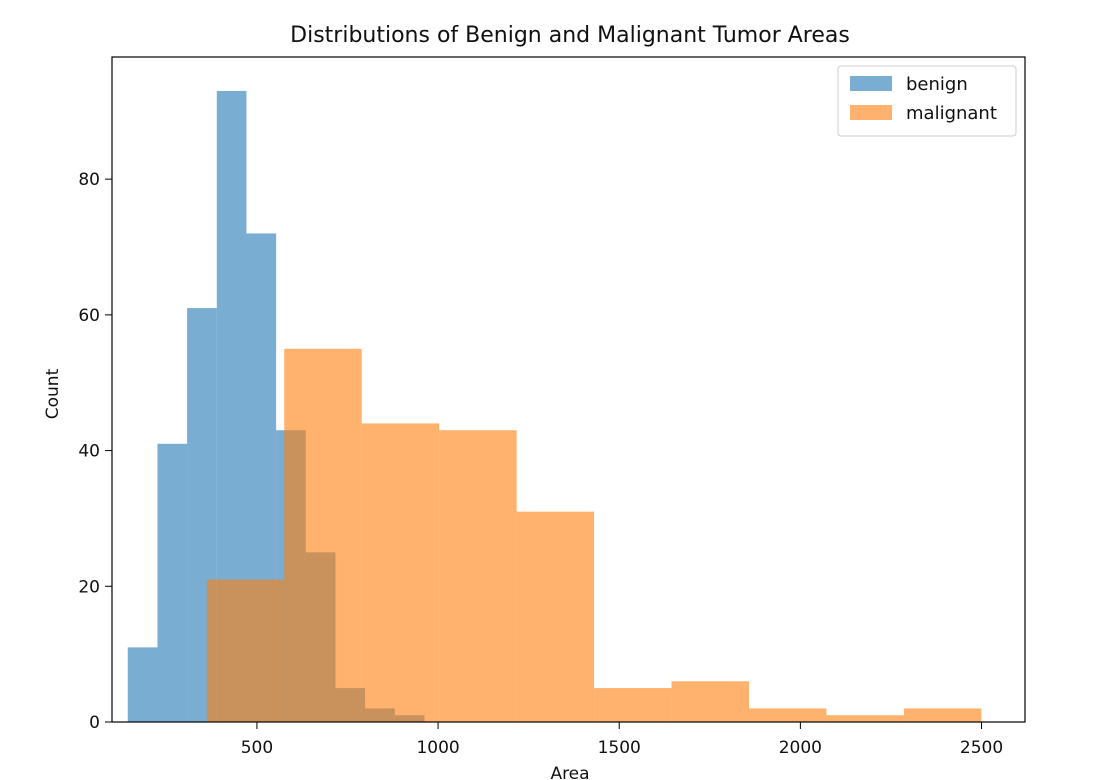 This screenshot has width=1117, height=780. I want to click on x-tick-label-2500: 2500, so click(981, 748).